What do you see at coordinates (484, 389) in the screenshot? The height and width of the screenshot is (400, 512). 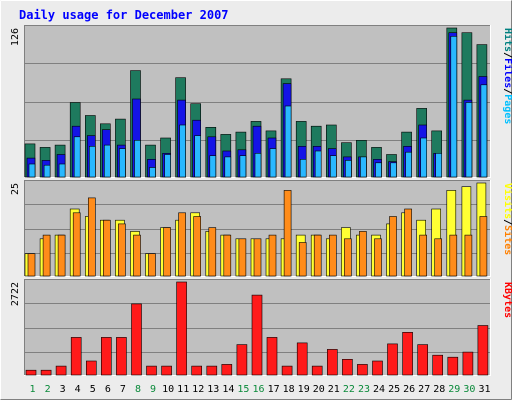 I see `day-label-31: 31` at bounding box center [484, 389].